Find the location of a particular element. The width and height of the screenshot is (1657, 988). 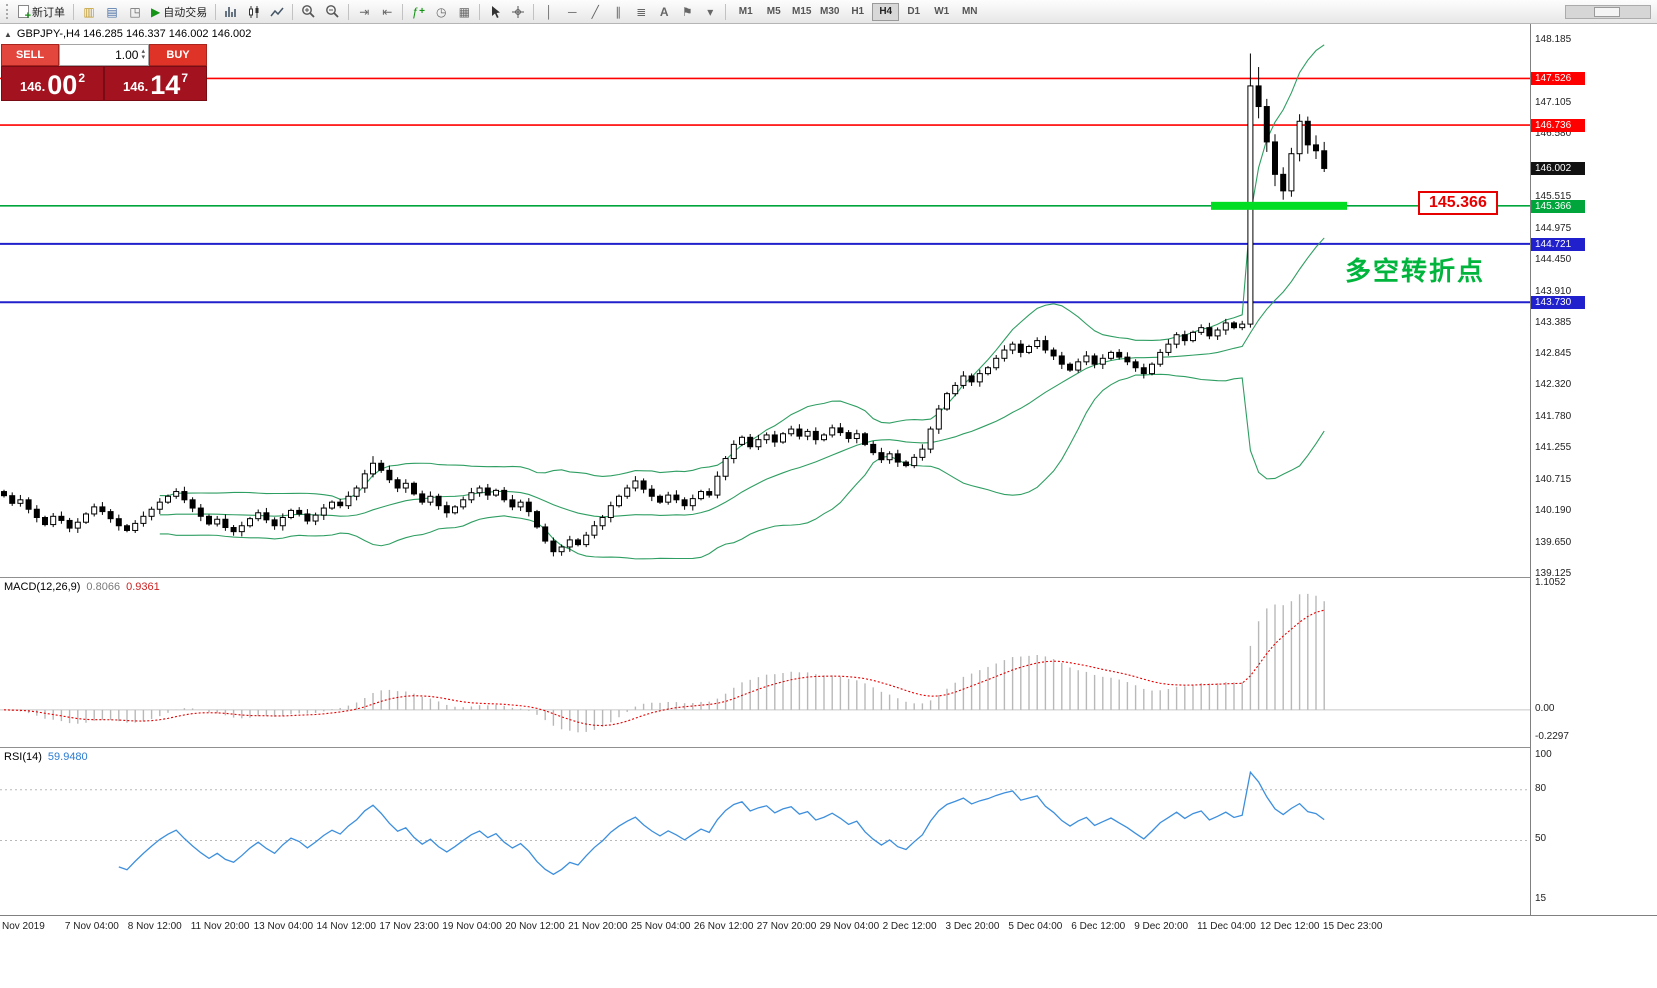

terminal-glyph: ◳ is located at coordinates (135, 11).